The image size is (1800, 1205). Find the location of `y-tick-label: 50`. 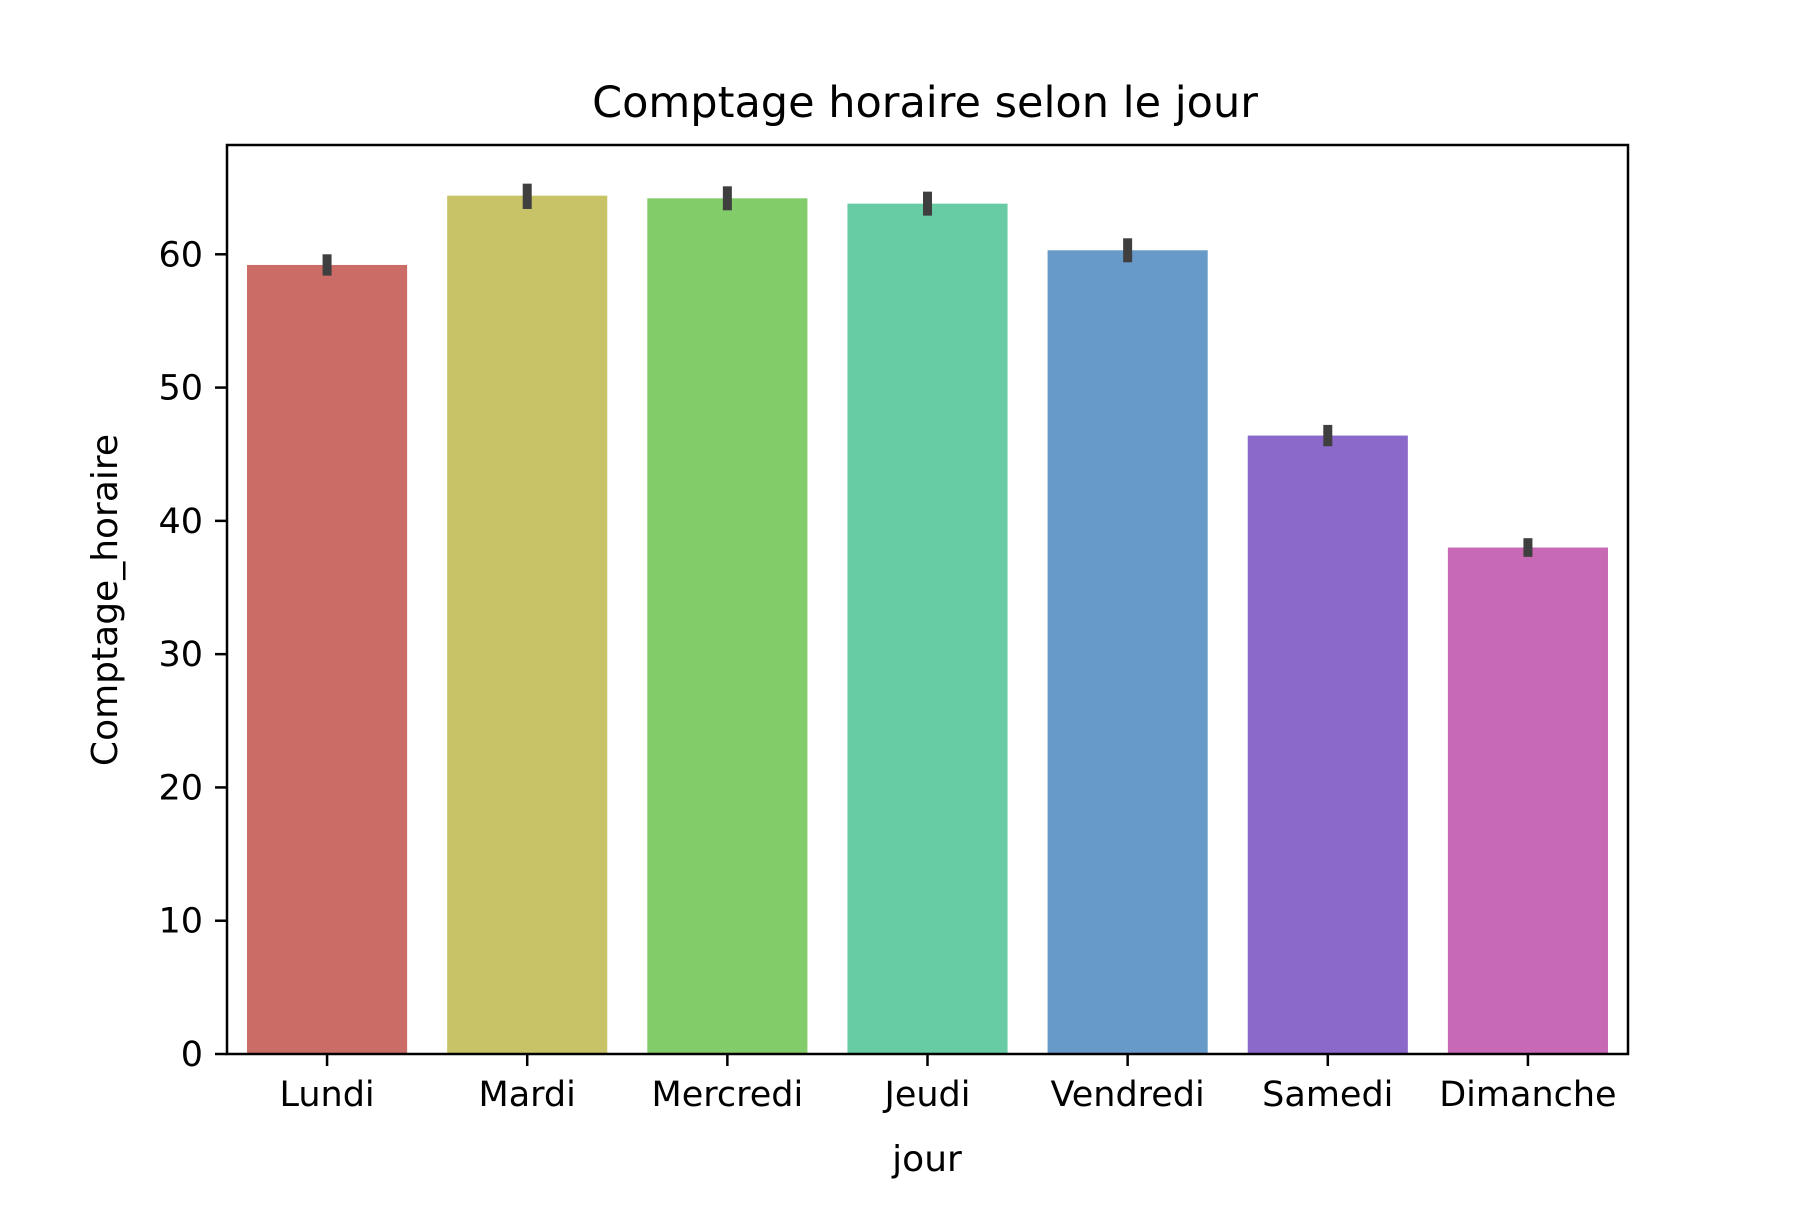

y-tick-label: 50 is located at coordinates (180, 389).